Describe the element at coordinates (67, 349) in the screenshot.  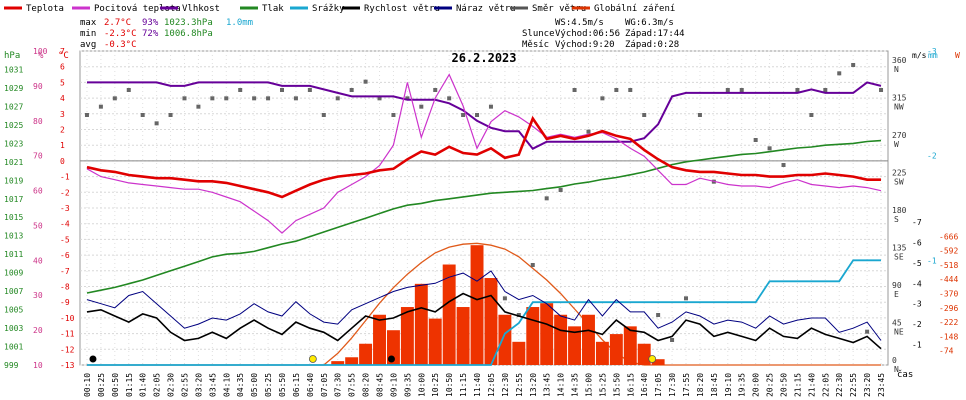
I see `temp-tick-label: -12` at that location.